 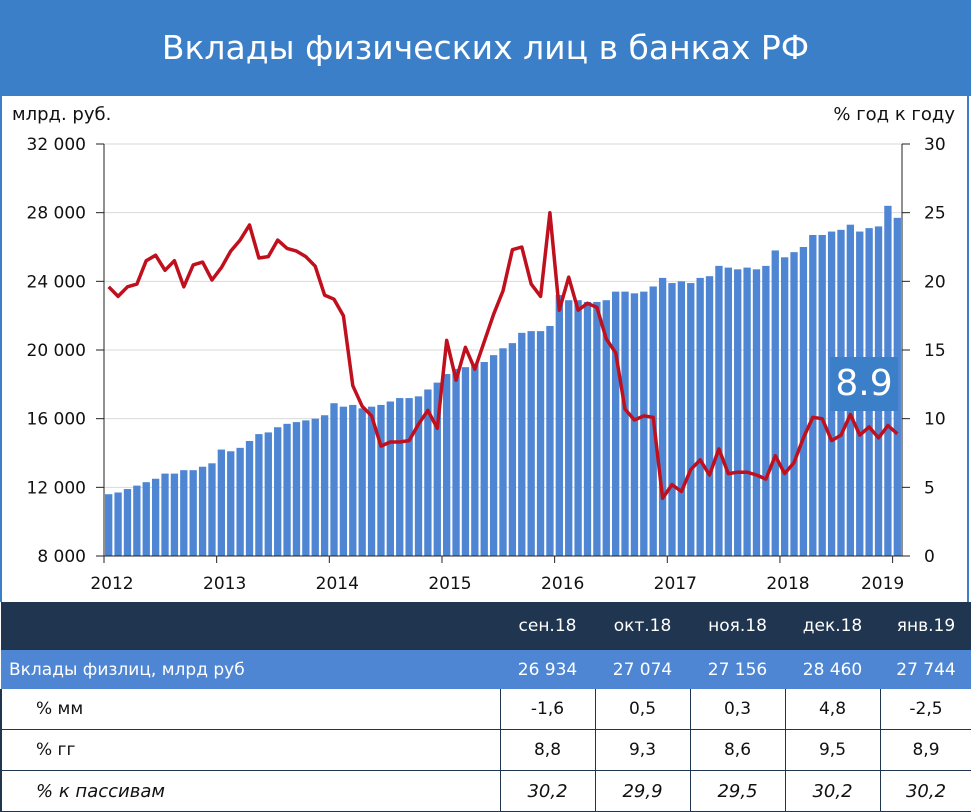 I want to click on x-tick-label: 2018, so click(x=787, y=584).